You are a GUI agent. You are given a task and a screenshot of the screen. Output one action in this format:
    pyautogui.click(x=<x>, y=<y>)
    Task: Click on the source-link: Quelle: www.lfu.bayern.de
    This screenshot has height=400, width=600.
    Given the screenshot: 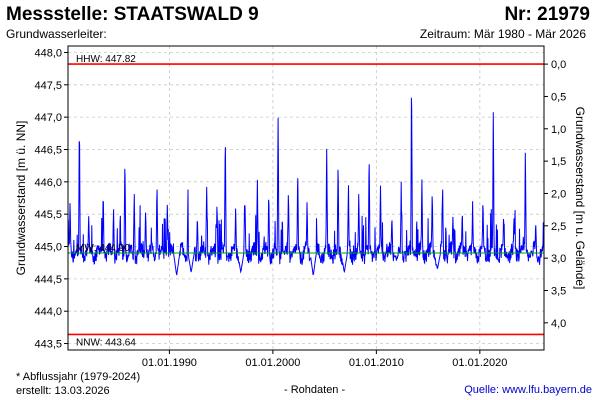 What is the action you would take?
    pyautogui.click(x=528, y=390)
    